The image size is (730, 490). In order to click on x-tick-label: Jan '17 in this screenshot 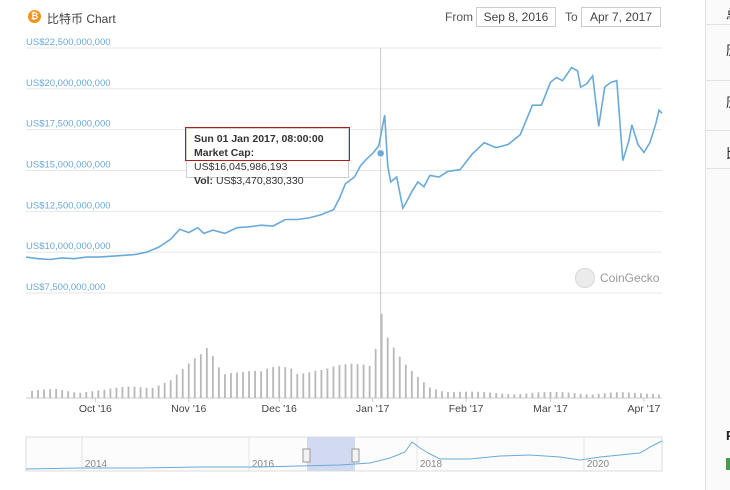, I will do `click(373, 409)`.